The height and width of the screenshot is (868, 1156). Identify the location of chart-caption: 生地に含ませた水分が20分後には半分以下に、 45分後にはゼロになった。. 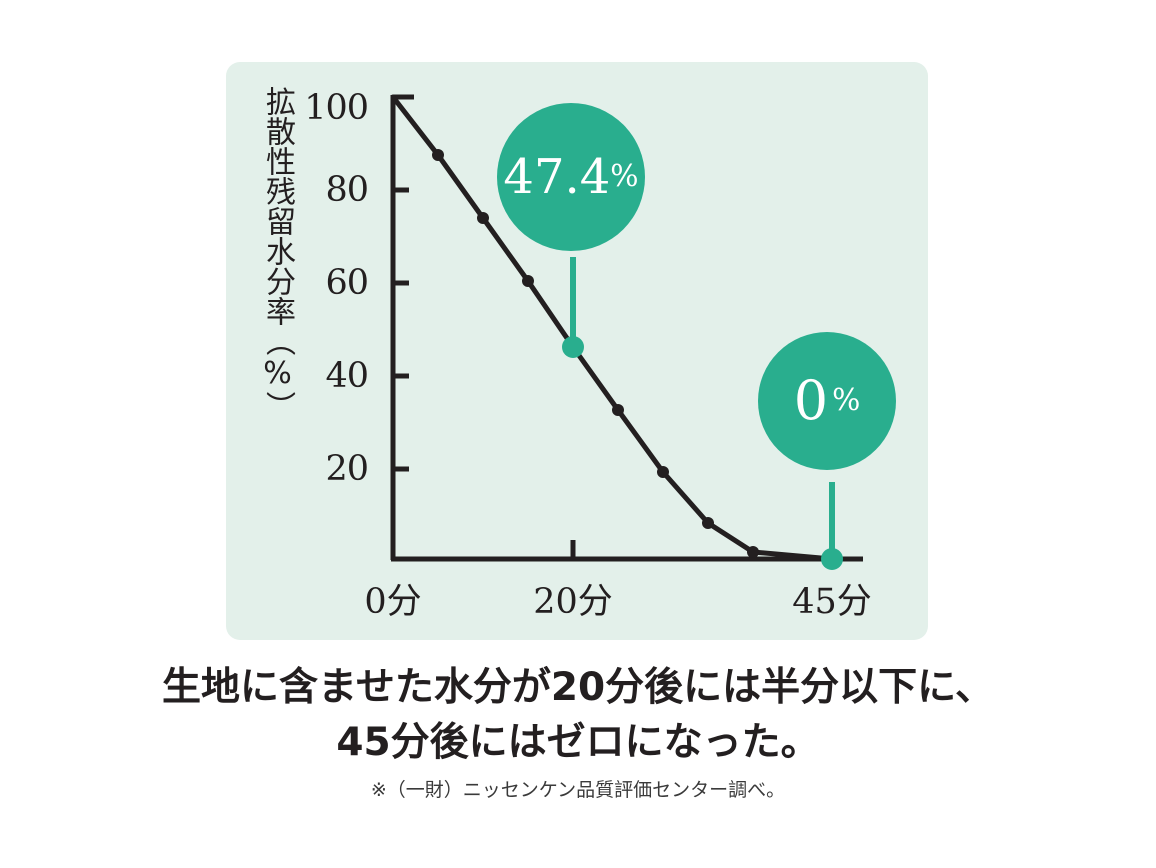
(578, 715).